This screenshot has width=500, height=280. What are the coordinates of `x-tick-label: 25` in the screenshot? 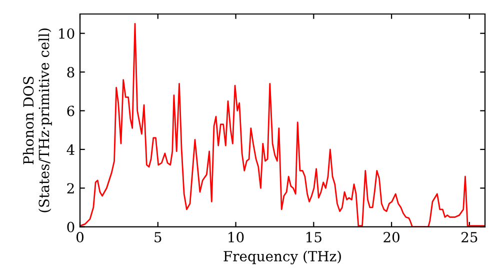 It's located at (470, 237).